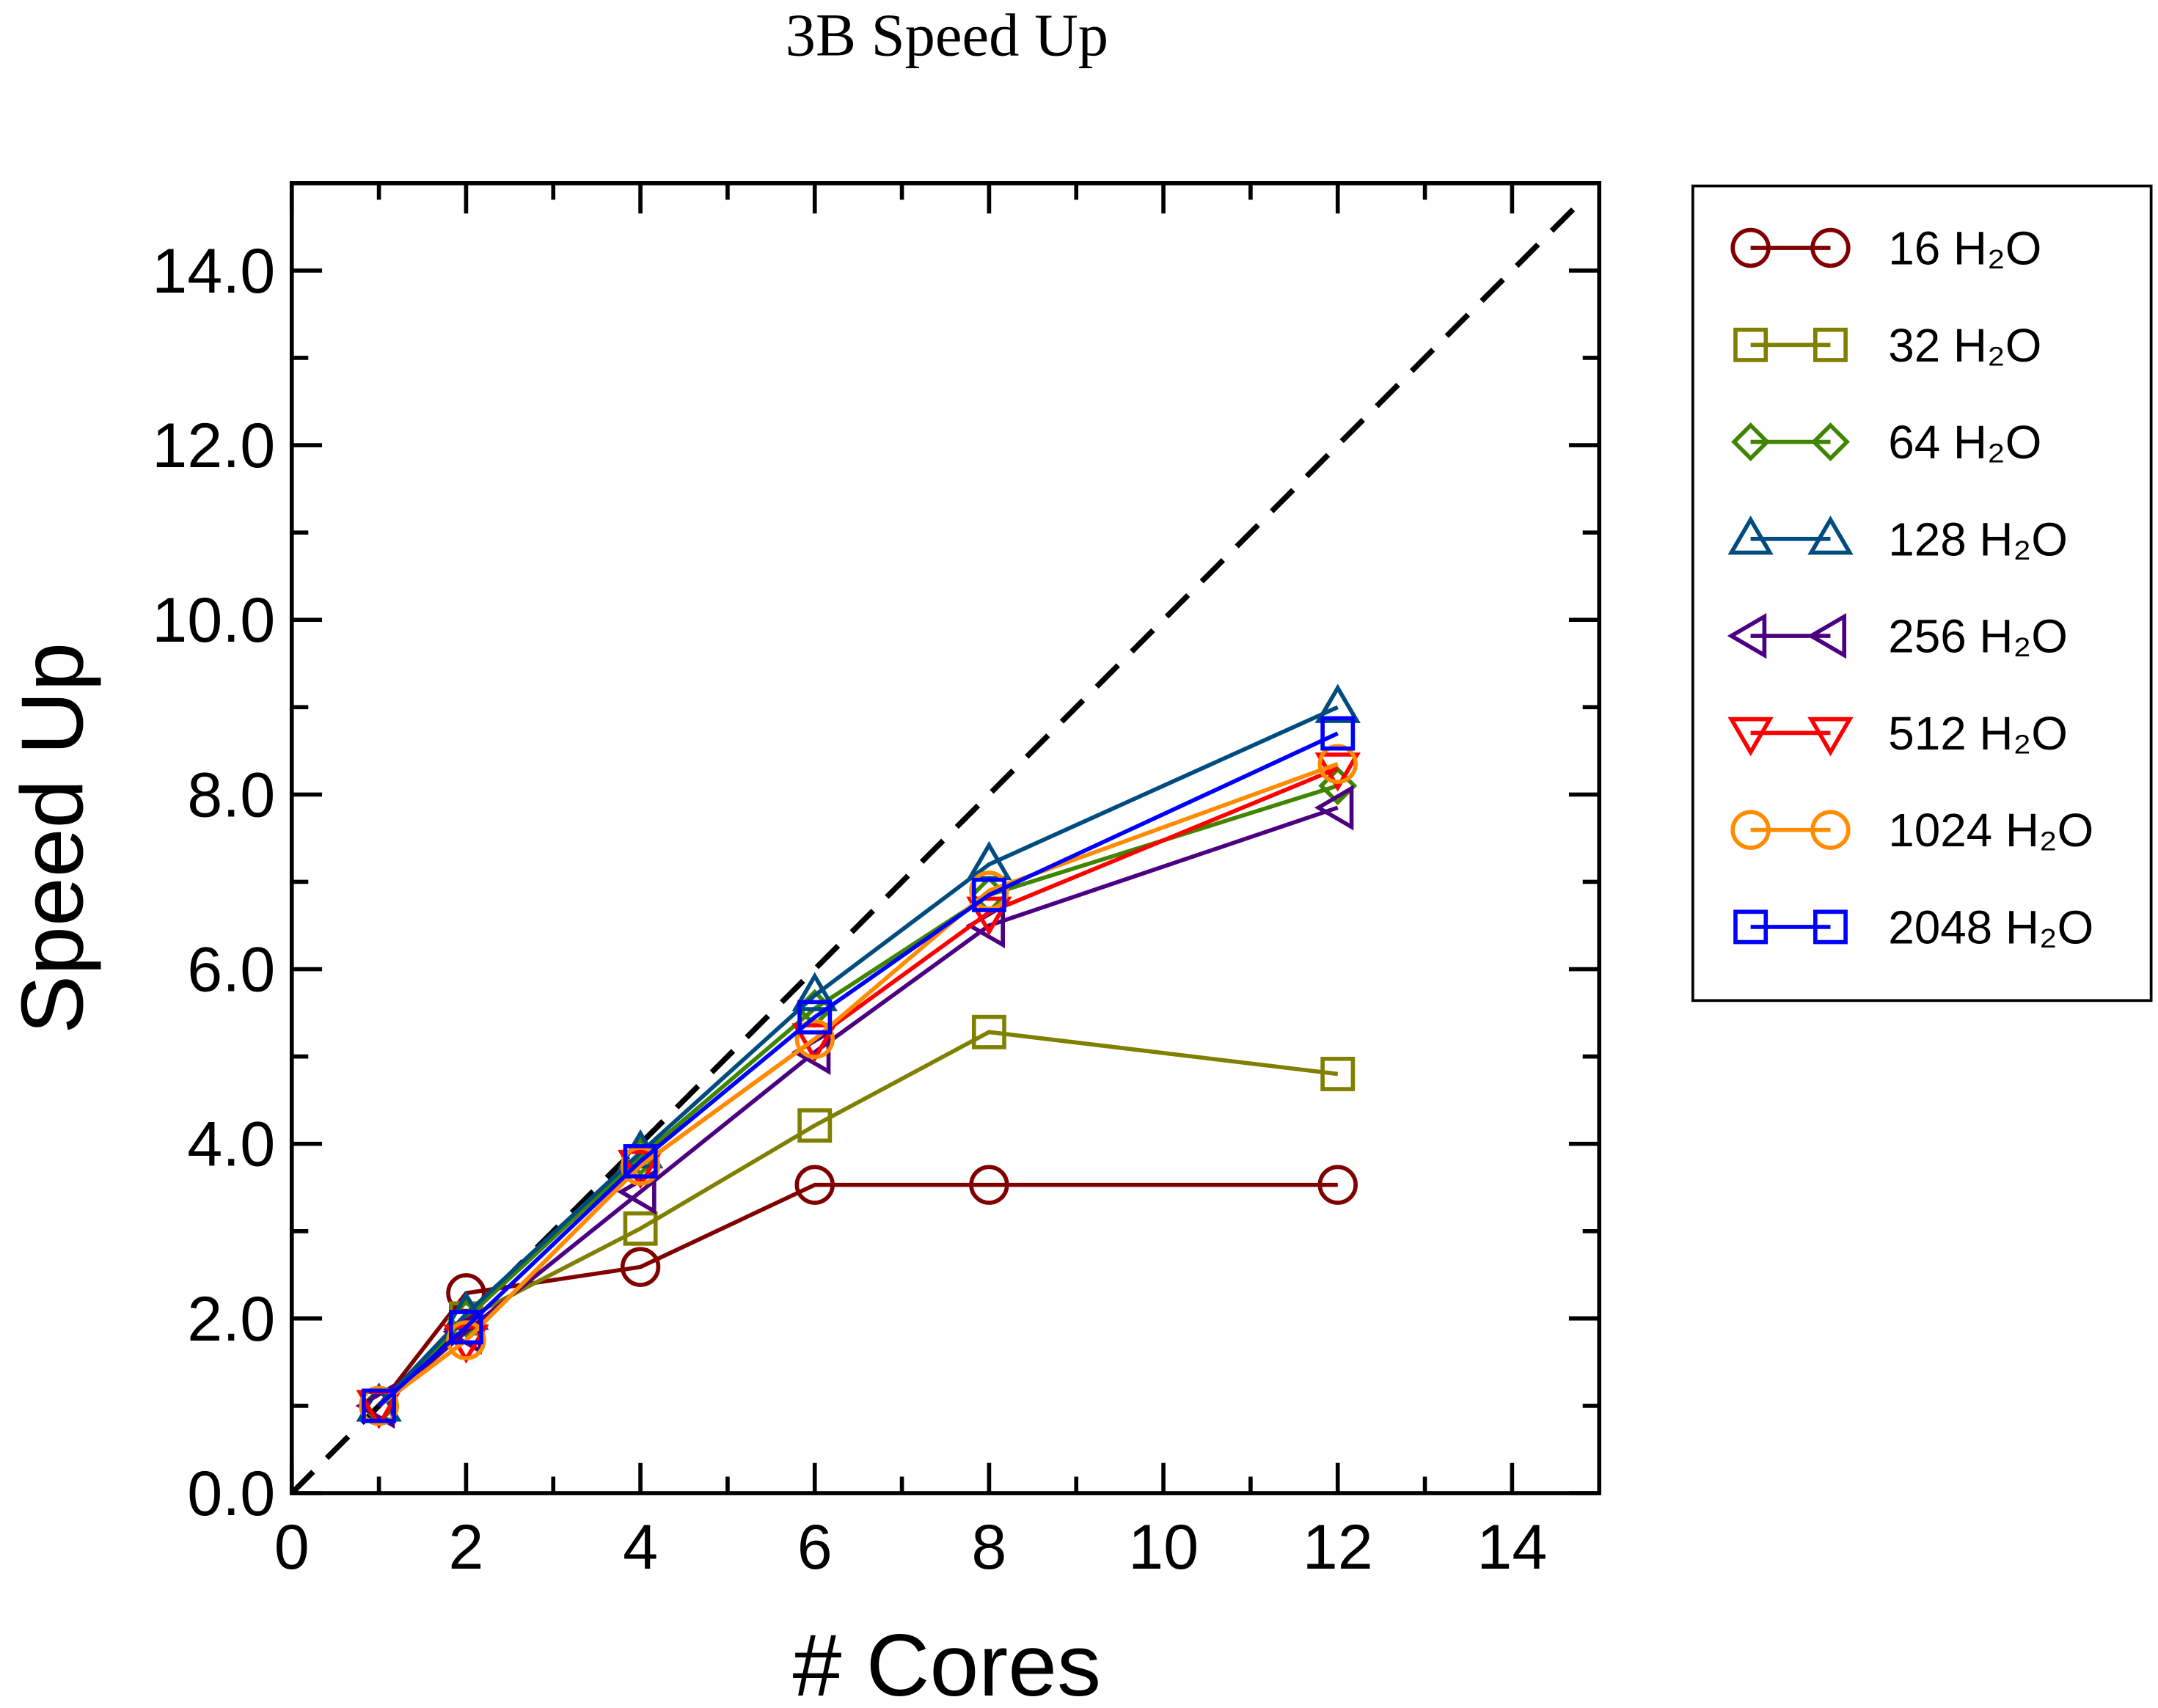  I want to click on legend-label: 32 H₂O, so click(1964, 345).